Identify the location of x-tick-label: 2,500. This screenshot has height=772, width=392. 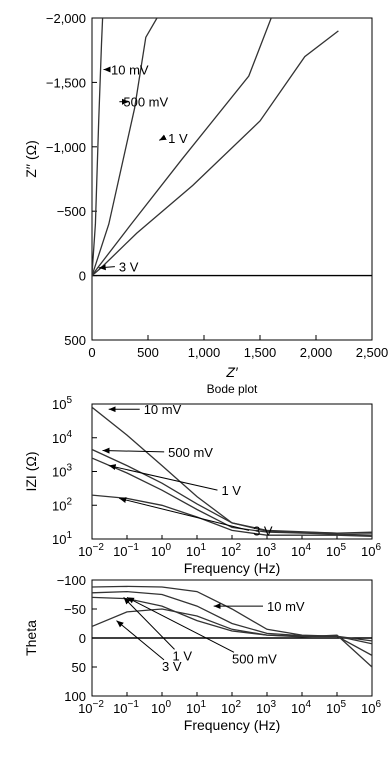
(372, 352).